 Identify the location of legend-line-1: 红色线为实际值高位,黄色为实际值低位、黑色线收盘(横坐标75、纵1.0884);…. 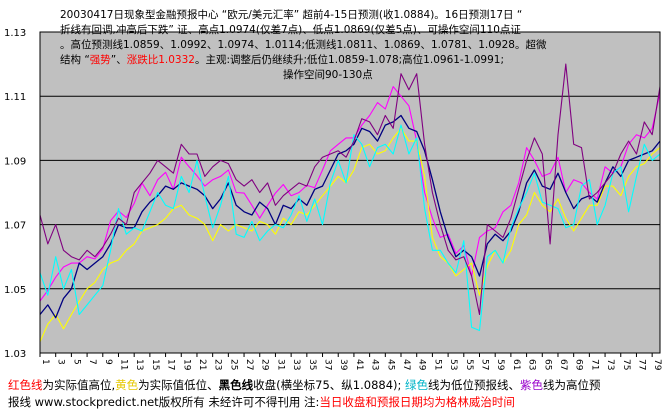
(304, 385).